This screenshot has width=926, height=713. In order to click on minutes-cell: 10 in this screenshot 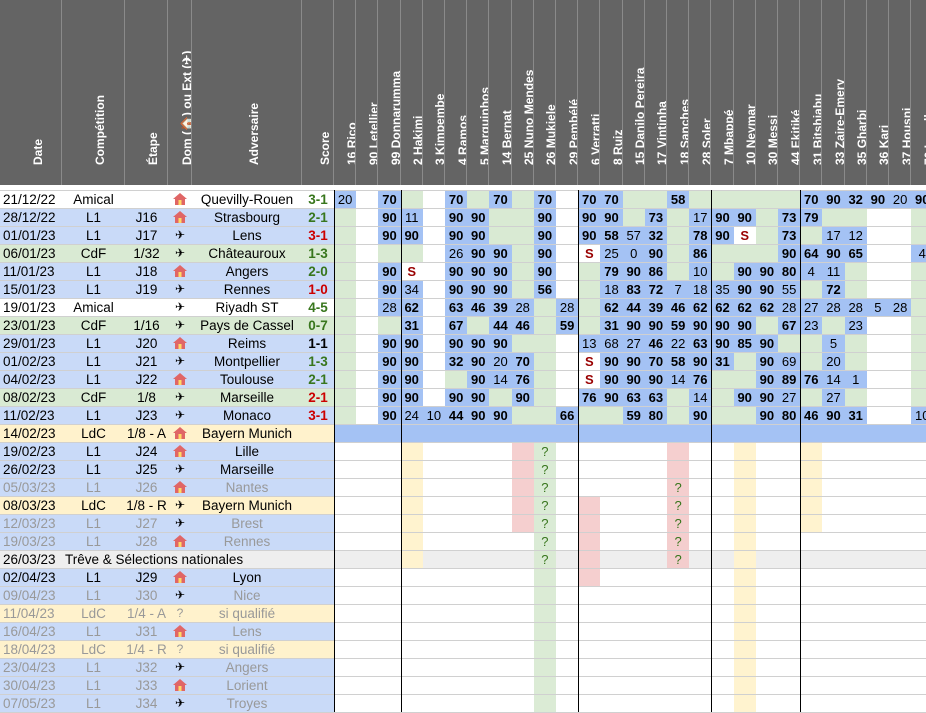, I will do `click(700, 271)`.